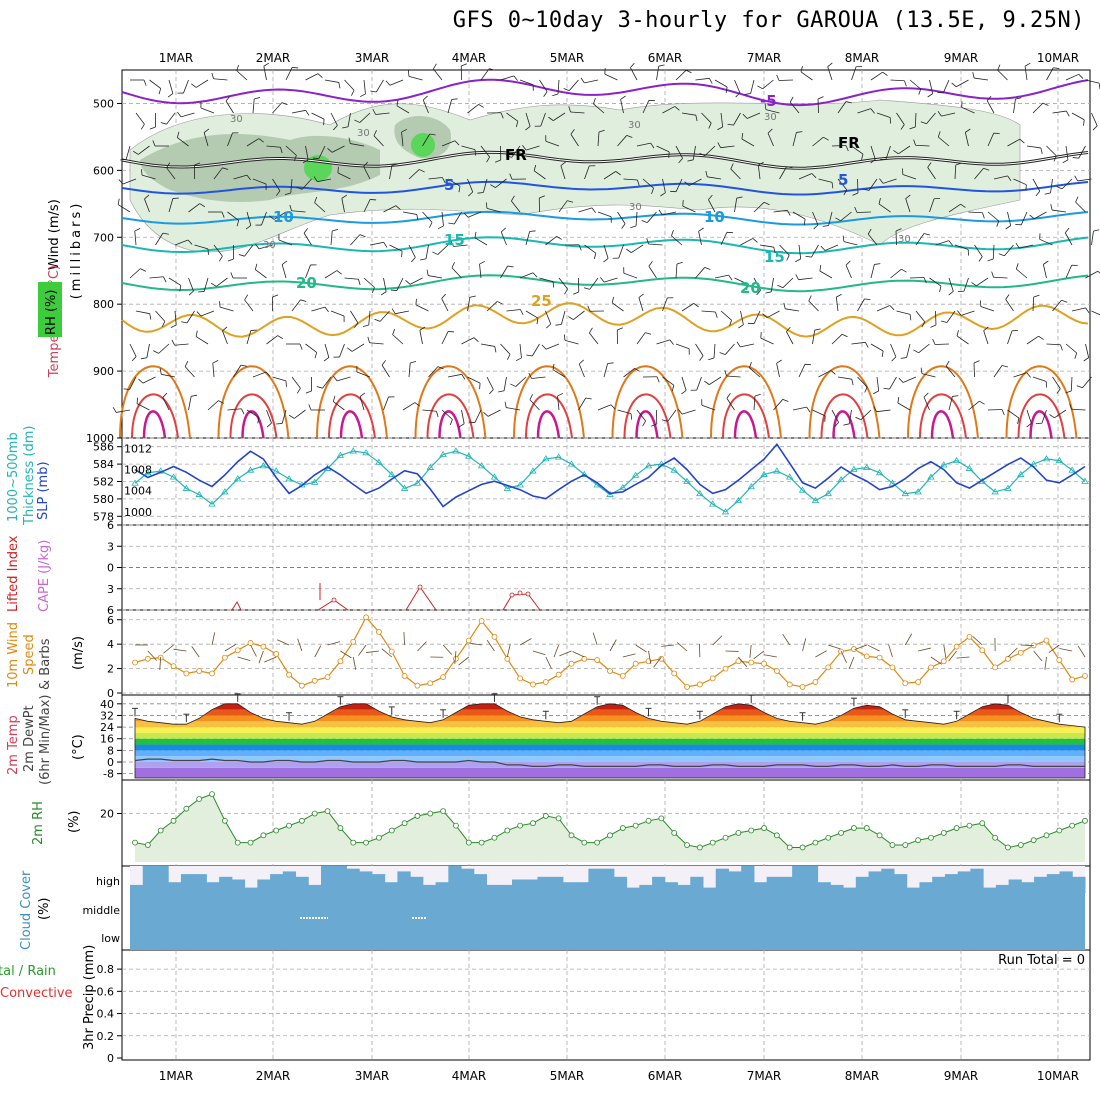 Image resolution: width=1100 pixels, height=1100 pixels. I want to click on temp-bands, so click(610, 740).